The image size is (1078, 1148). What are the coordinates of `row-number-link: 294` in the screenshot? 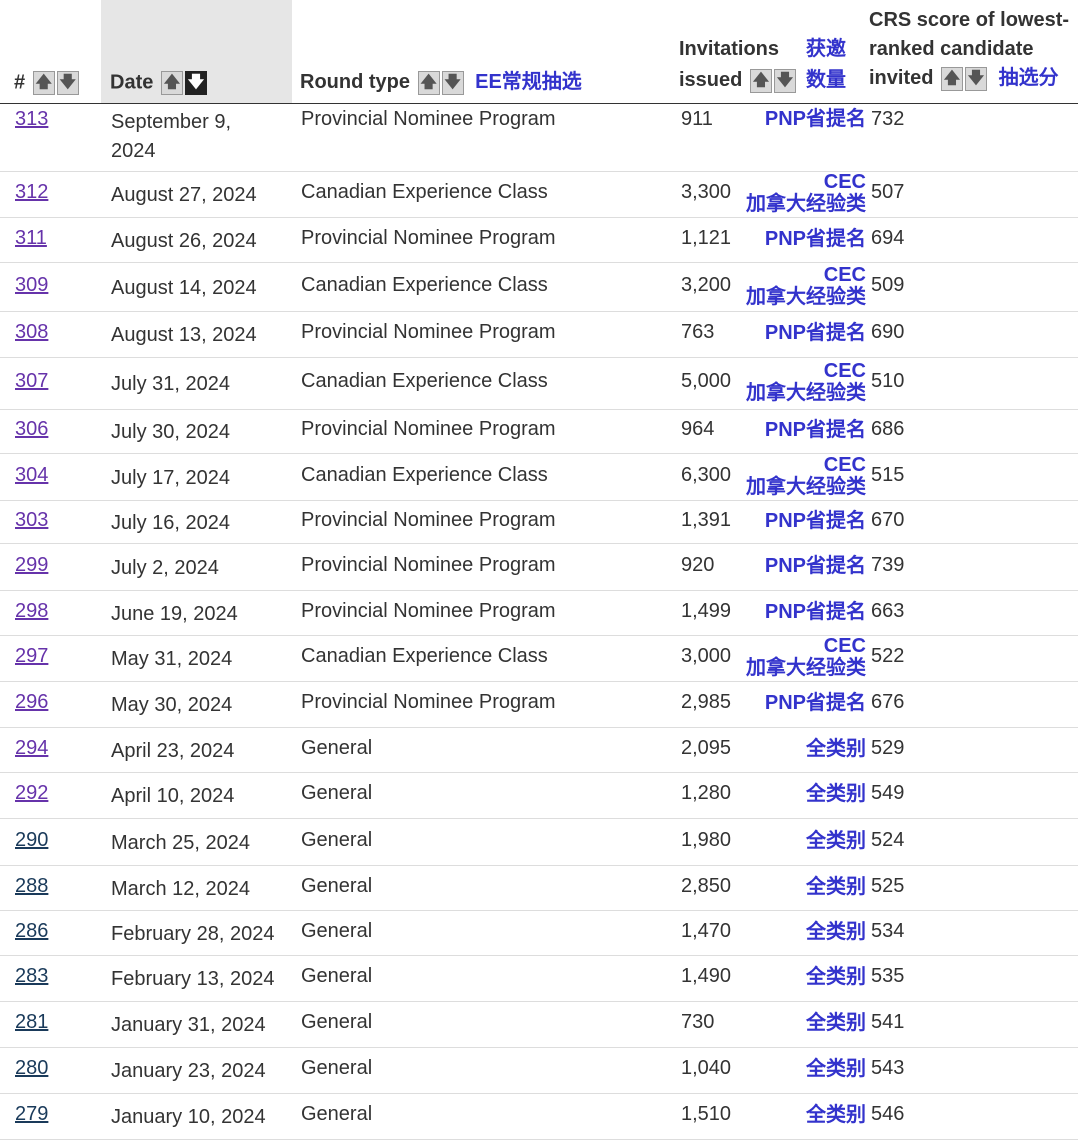 It's located at (31, 748).